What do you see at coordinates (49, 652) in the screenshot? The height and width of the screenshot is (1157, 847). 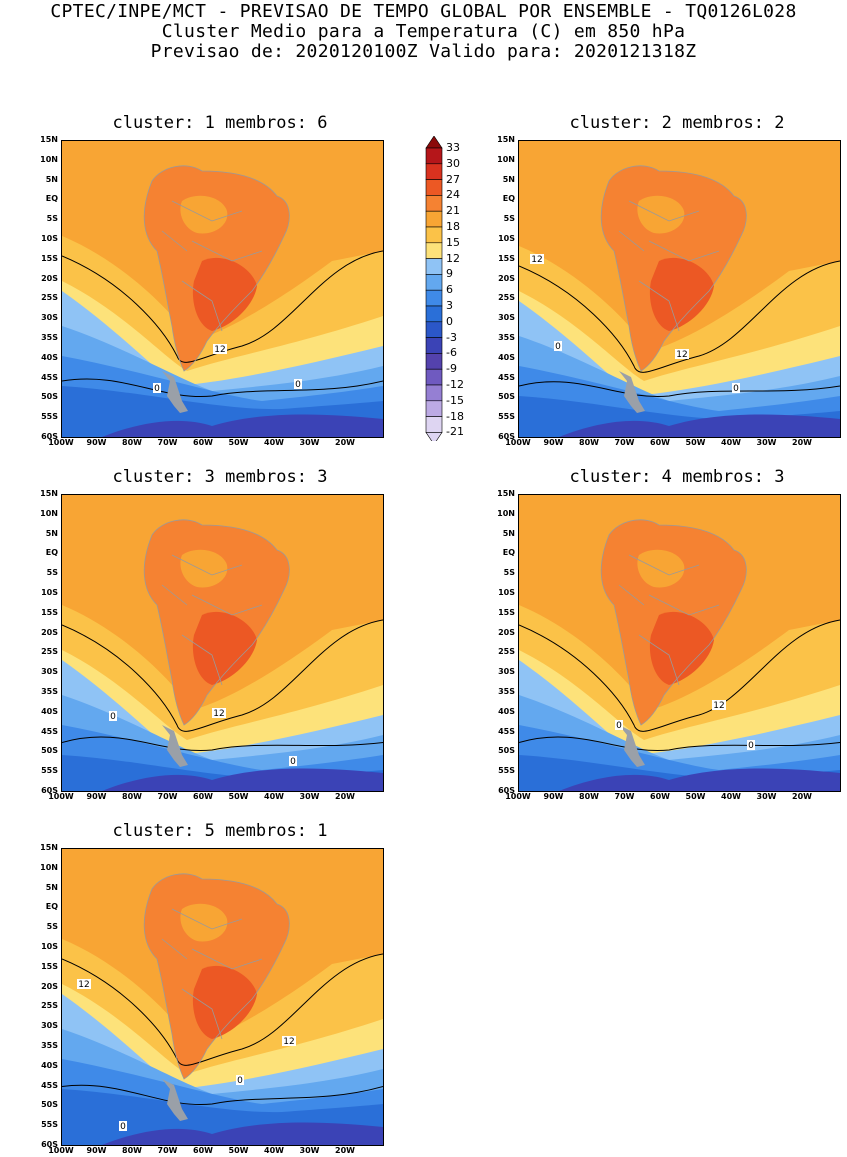 I see `lat-tick-label: 25S` at bounding box center [49, 652].